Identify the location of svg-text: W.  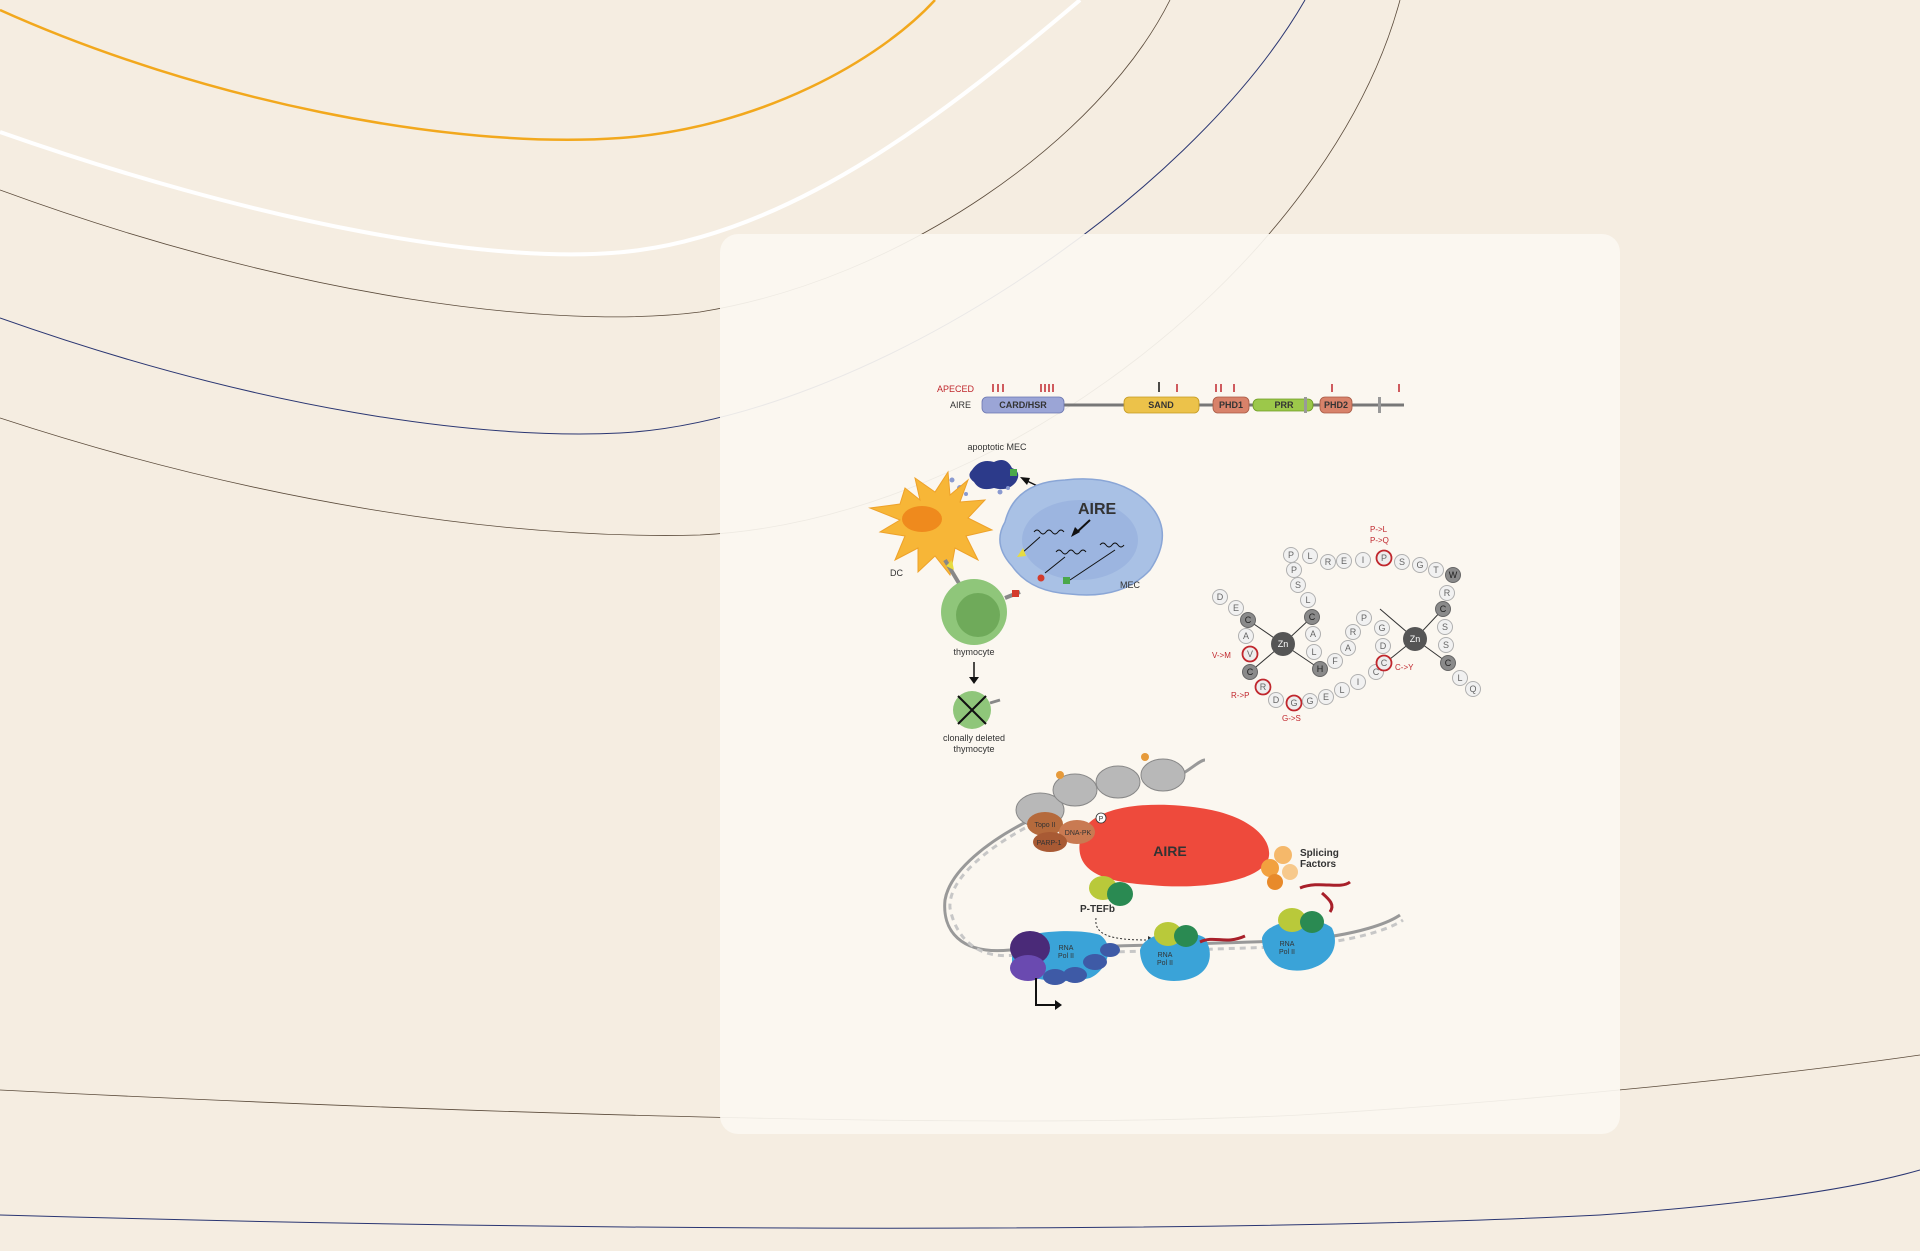
(1453, 575).